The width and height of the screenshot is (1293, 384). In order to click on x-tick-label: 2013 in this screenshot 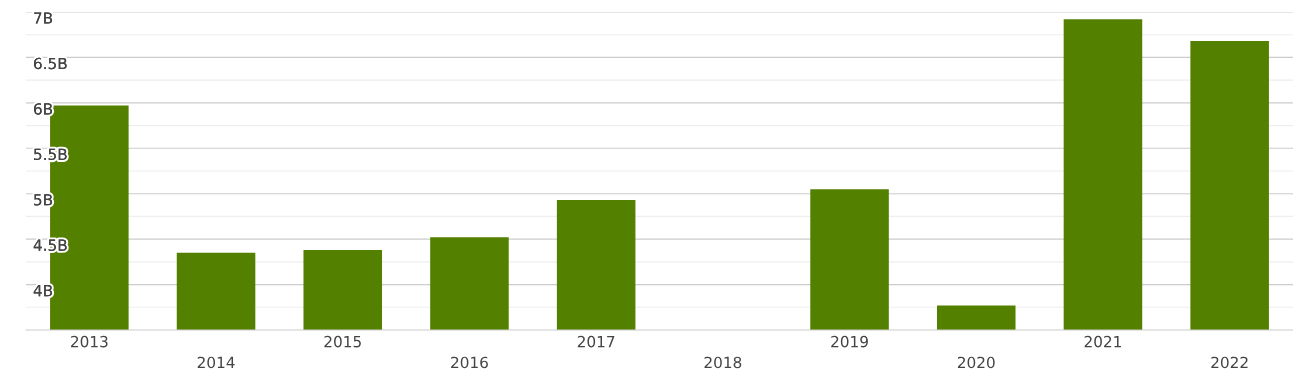, I will do `click(89, 341)`.